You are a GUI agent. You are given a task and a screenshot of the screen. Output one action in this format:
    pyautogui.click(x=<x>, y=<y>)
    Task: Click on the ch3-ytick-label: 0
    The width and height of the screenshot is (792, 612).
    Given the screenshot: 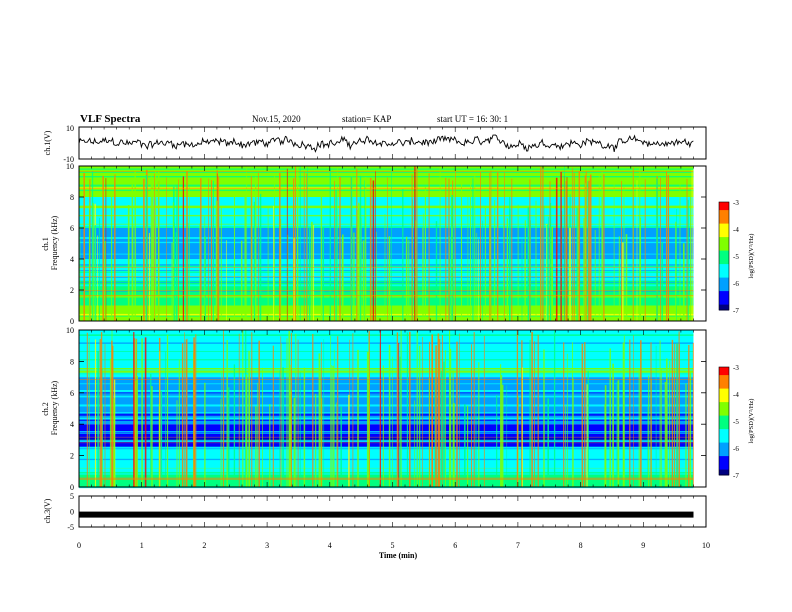 What is the action you would take?
    pyautogui.click(x=72, y=512)
    